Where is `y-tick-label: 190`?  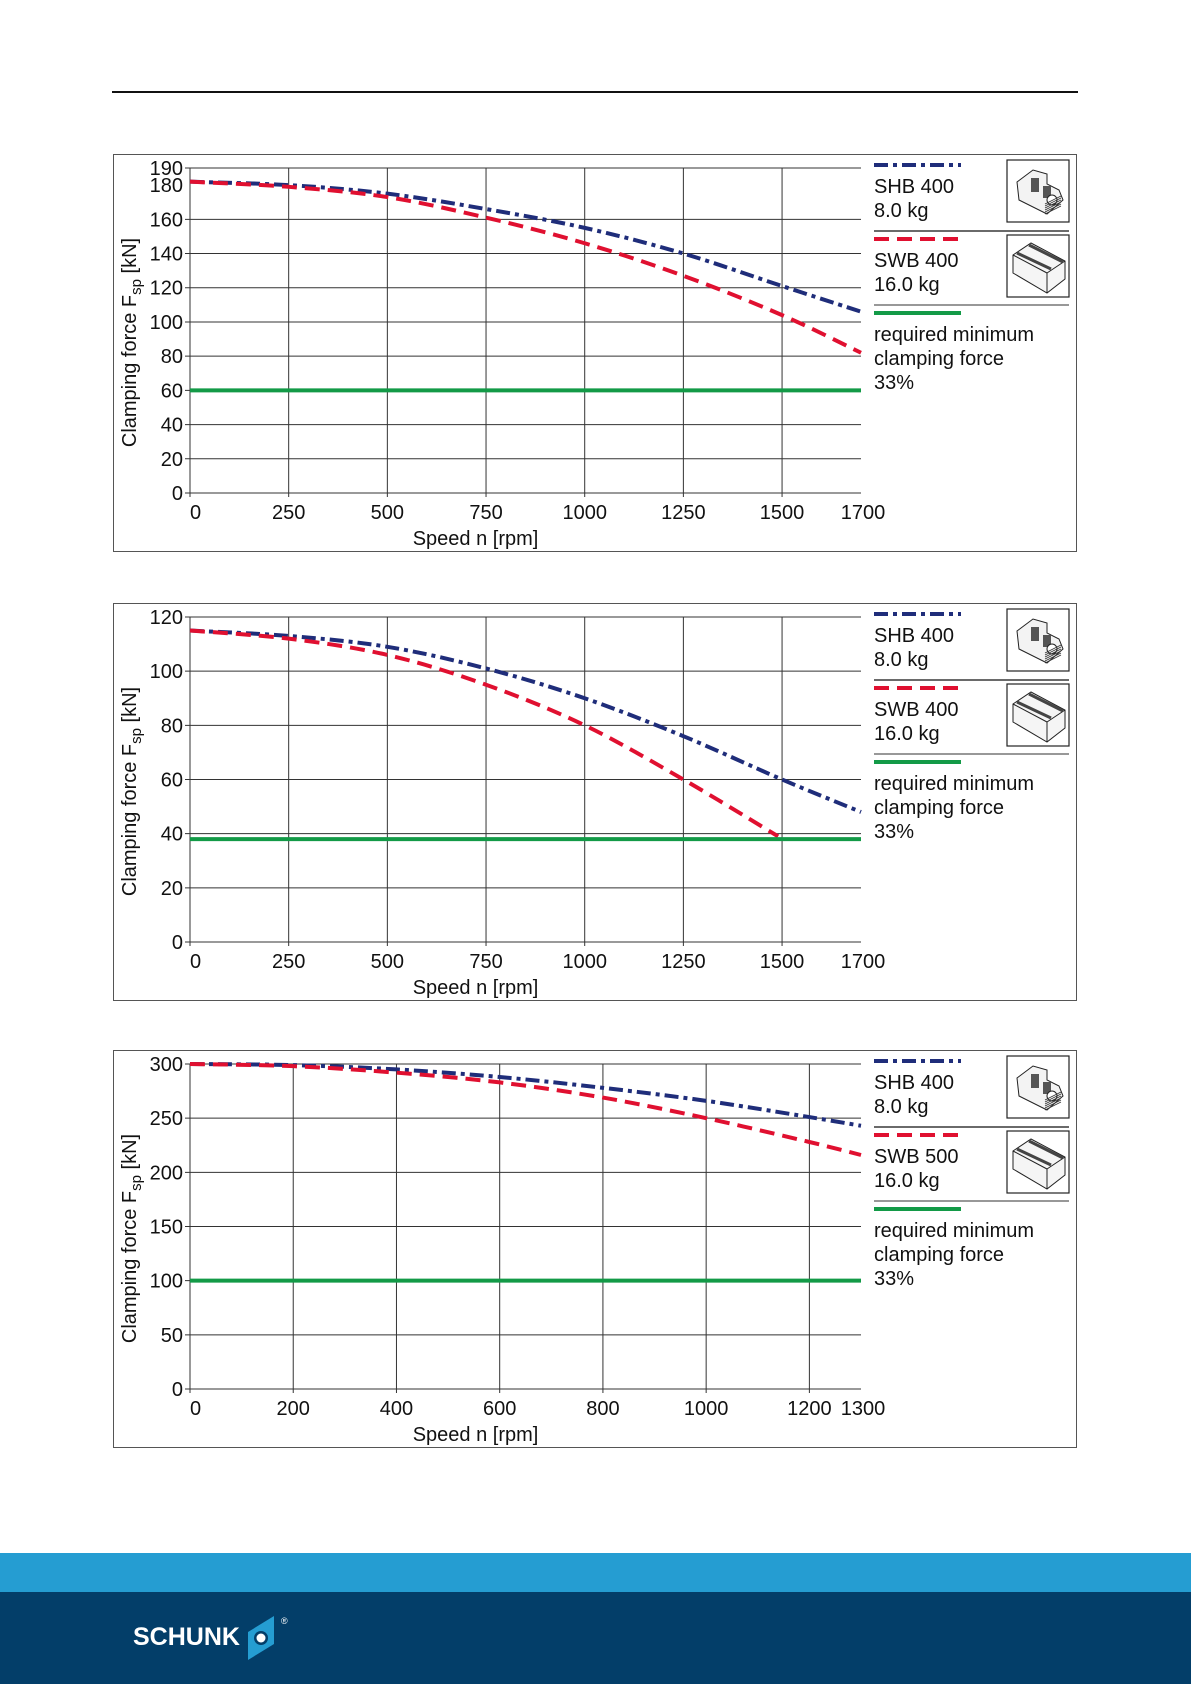
y-tick-label: 190 is located at coordinates (166, 169).